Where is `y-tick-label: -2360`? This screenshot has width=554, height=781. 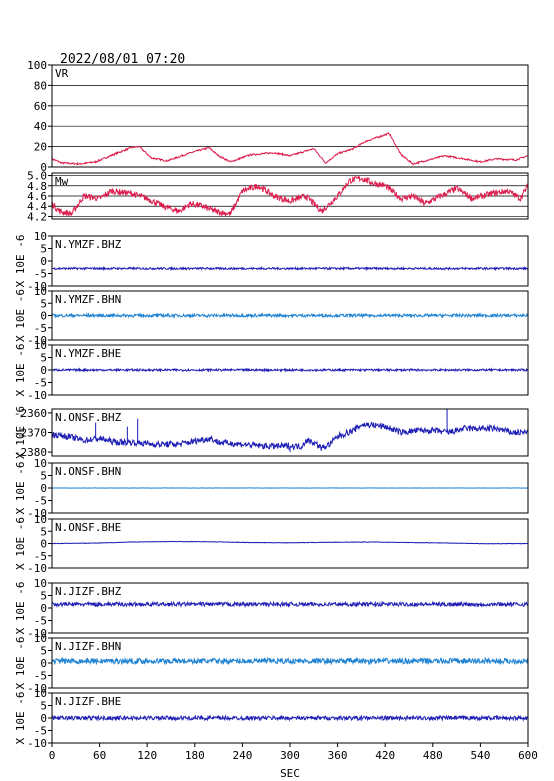 y-tick-label: -2360 is located at coordinates (30, 413).